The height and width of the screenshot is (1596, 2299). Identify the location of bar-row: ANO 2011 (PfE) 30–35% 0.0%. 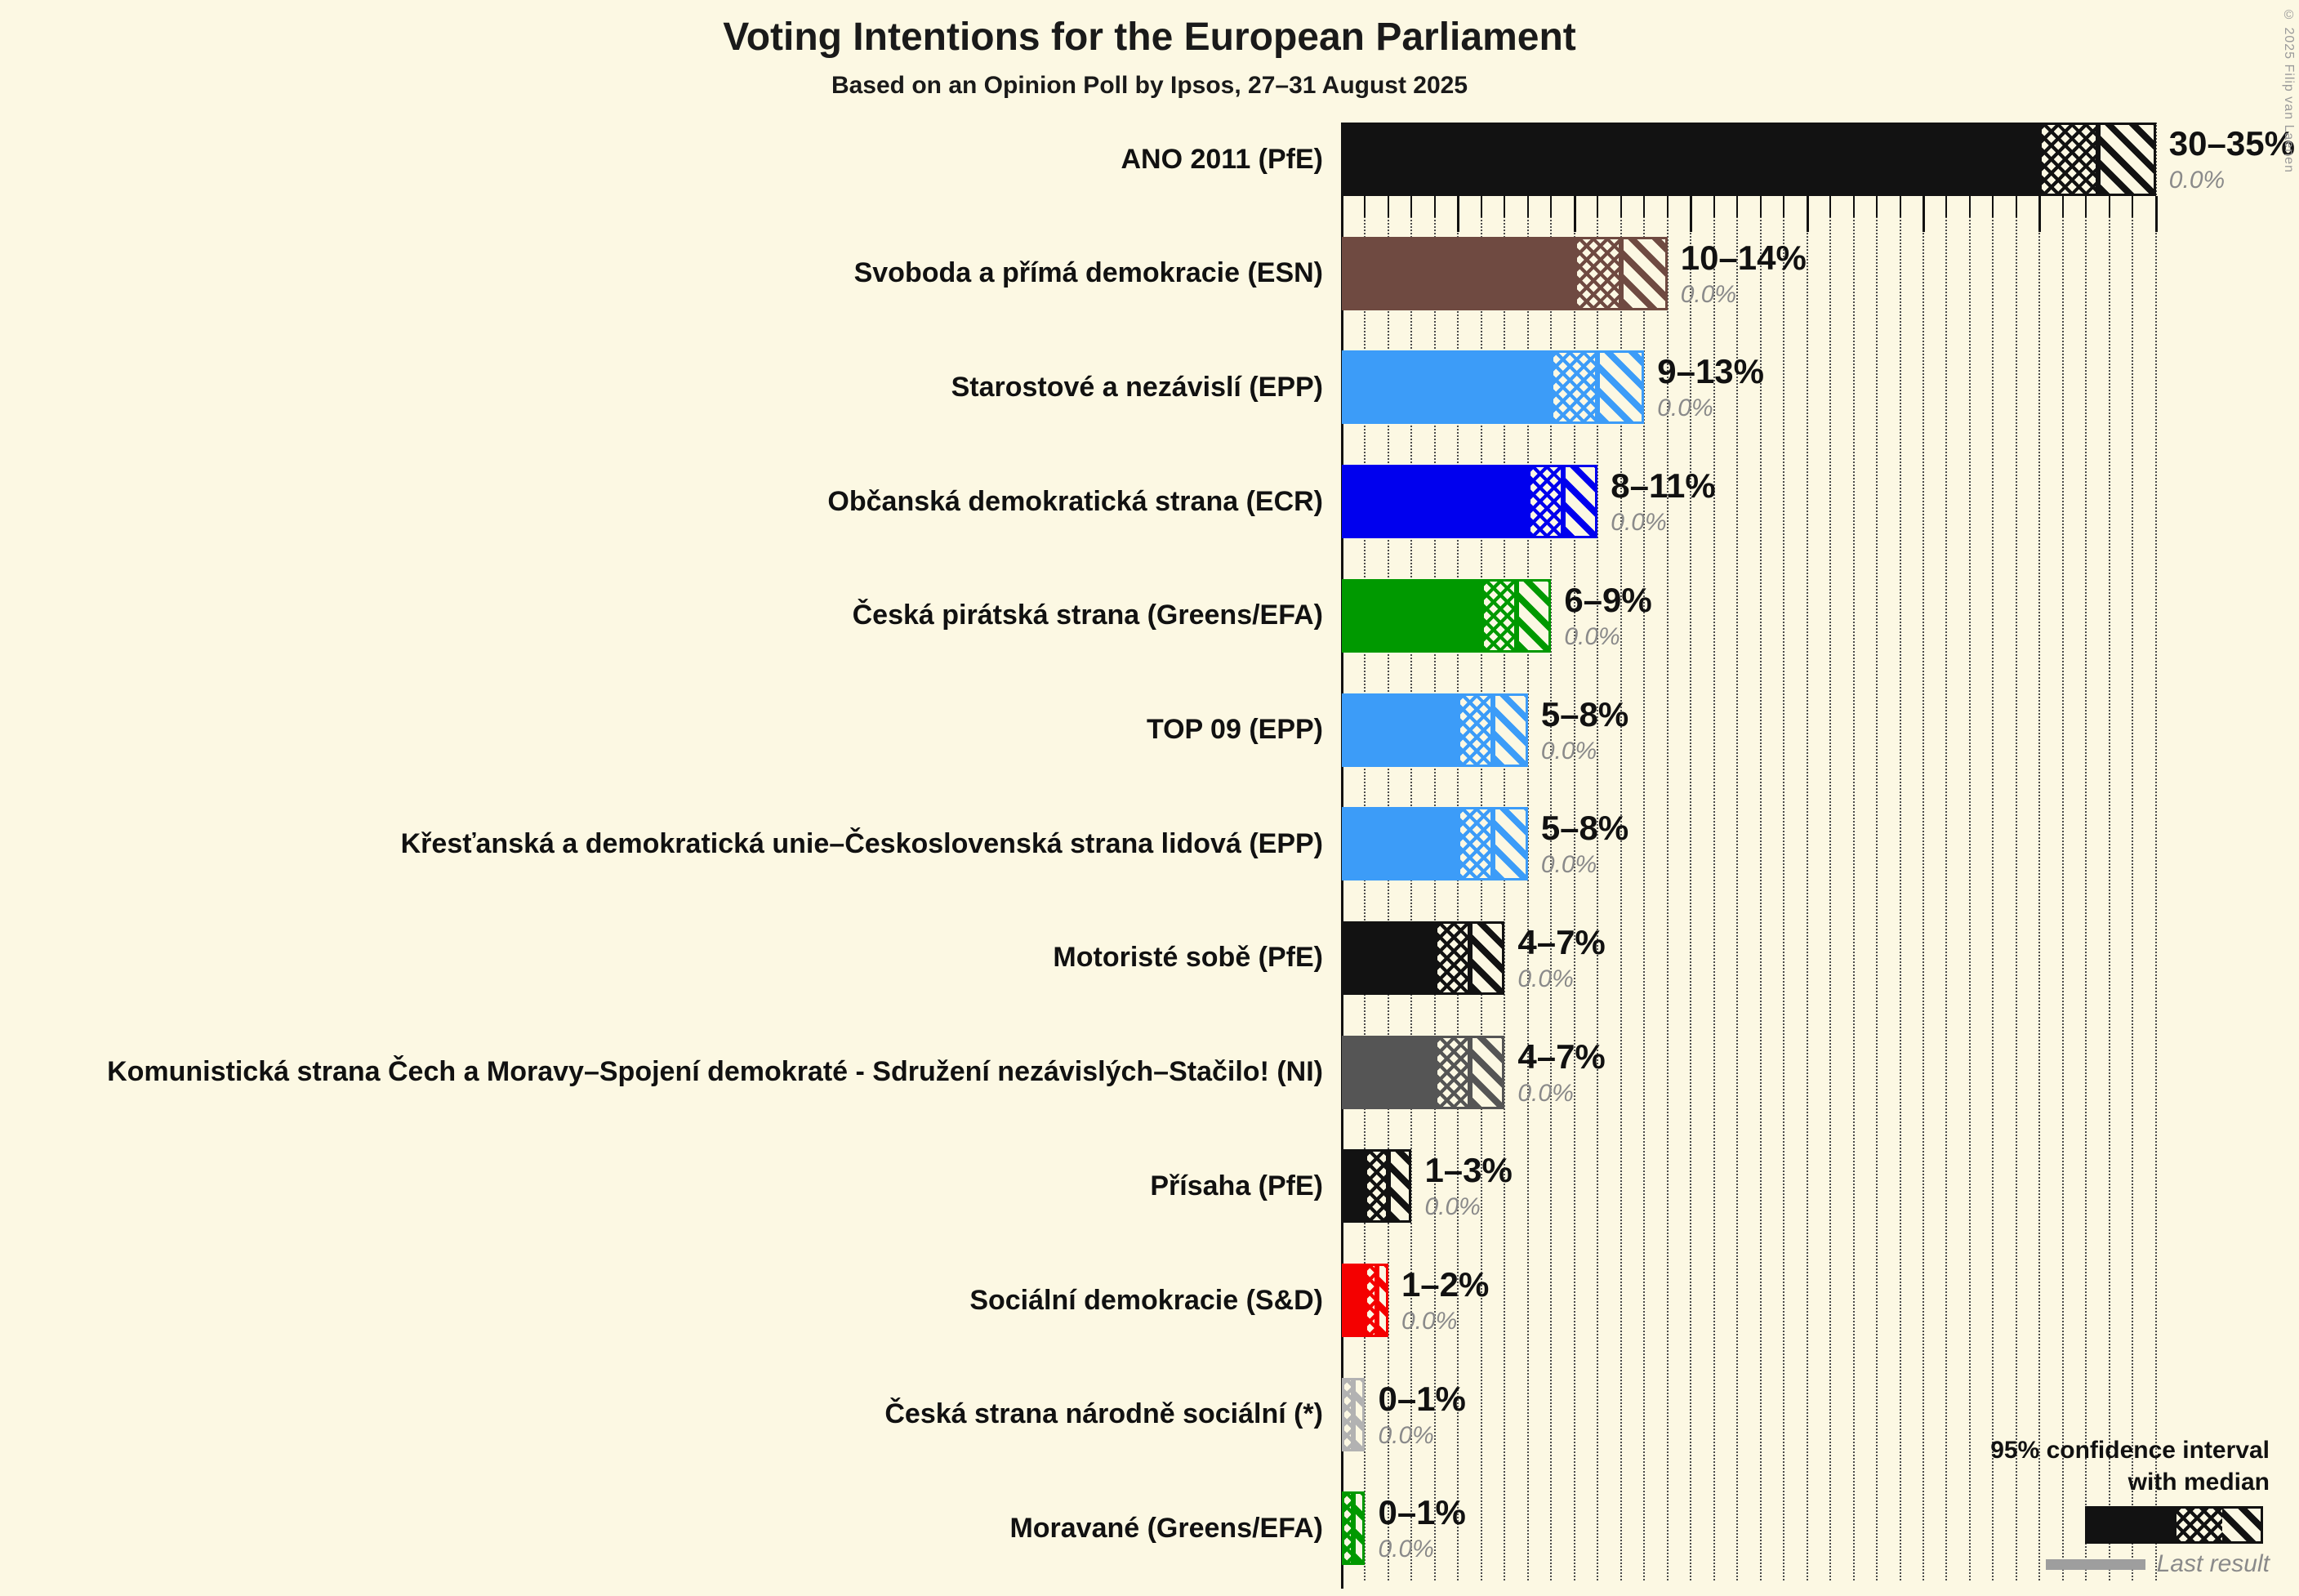
(1149, 159).